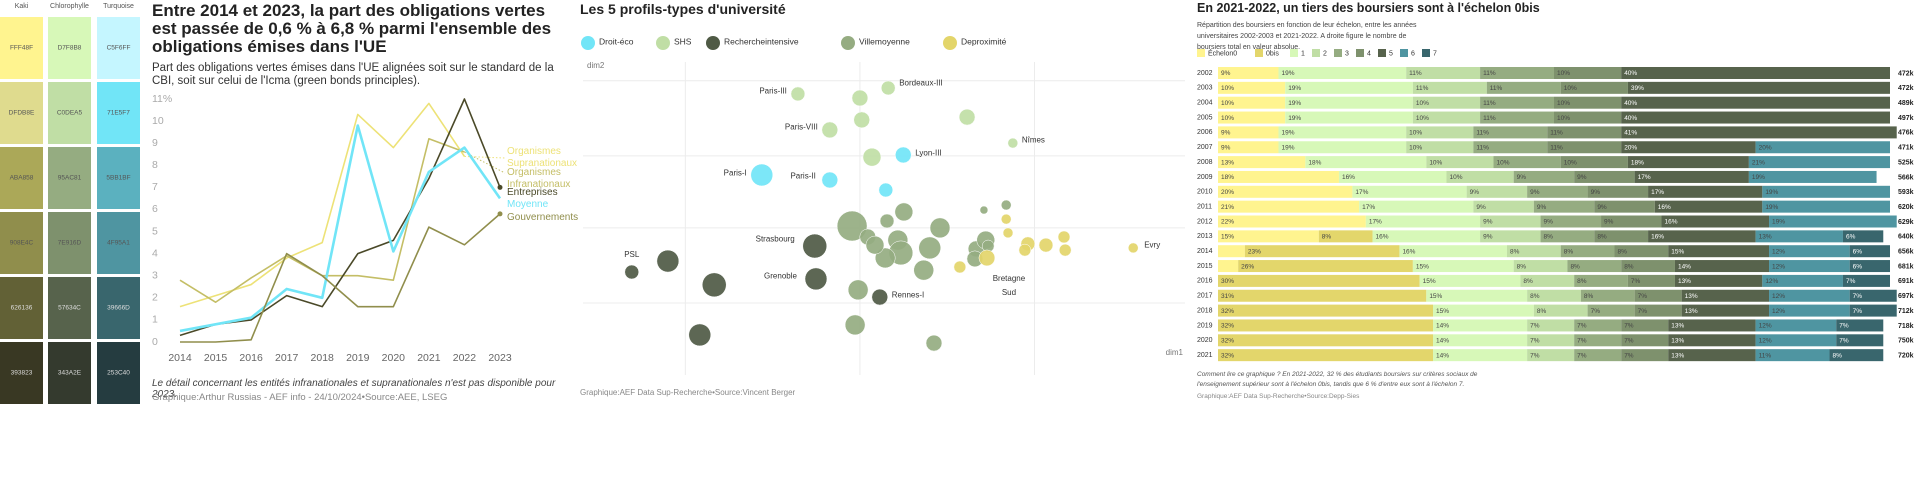 The width and height of the screenshot is (1920, 494). Describe the element at coordinates (1906, 103) in the screenshot. I see `row-total: 489k` at that location.